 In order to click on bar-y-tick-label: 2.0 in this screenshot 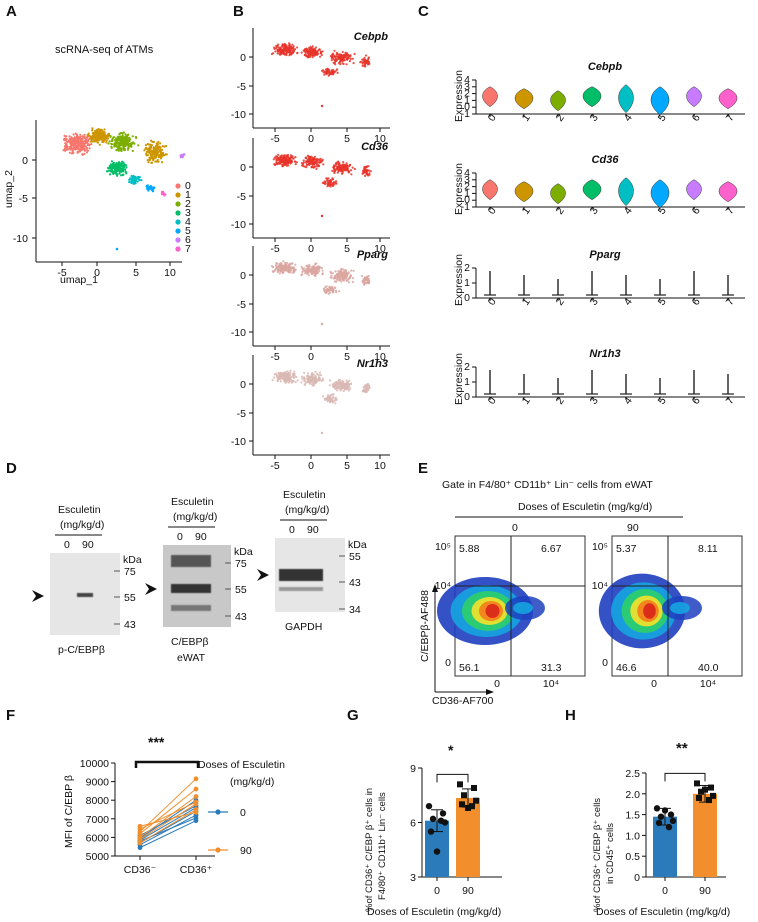, I will do `click(632, 795)`.